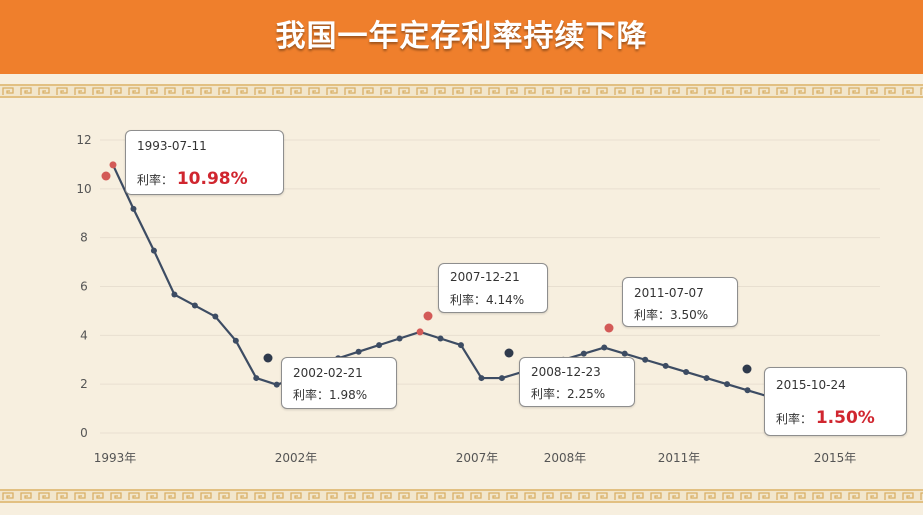  What do you see at coordinates (689, 315) in the screenshot?
I see `rate-value: 3.50%` at bounding box center [689, 315].